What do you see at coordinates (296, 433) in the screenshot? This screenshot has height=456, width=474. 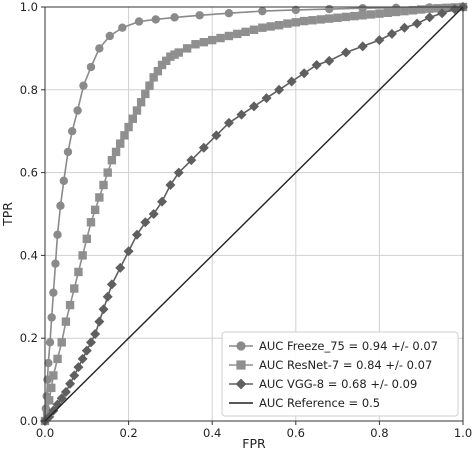 I see `x-tick-label: 0.6` at bounding box center [296, 433].